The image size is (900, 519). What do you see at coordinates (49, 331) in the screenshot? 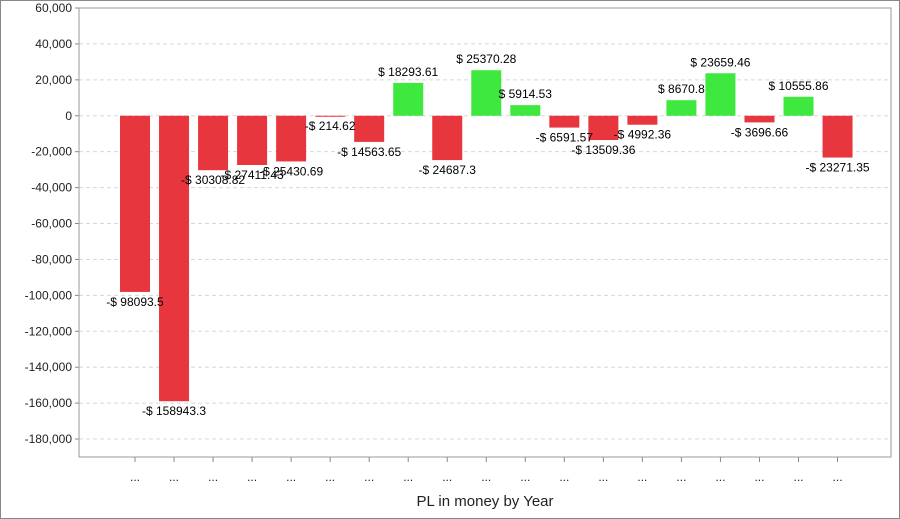
I see `y-tick-label: -120,000` at bounding box center [49, 331].